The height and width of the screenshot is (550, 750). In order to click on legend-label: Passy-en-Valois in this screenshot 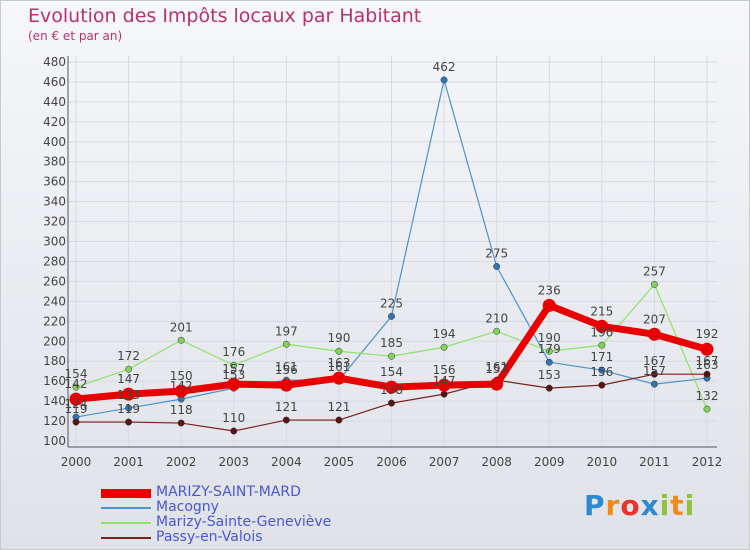, I will do `click(209, 537)`.